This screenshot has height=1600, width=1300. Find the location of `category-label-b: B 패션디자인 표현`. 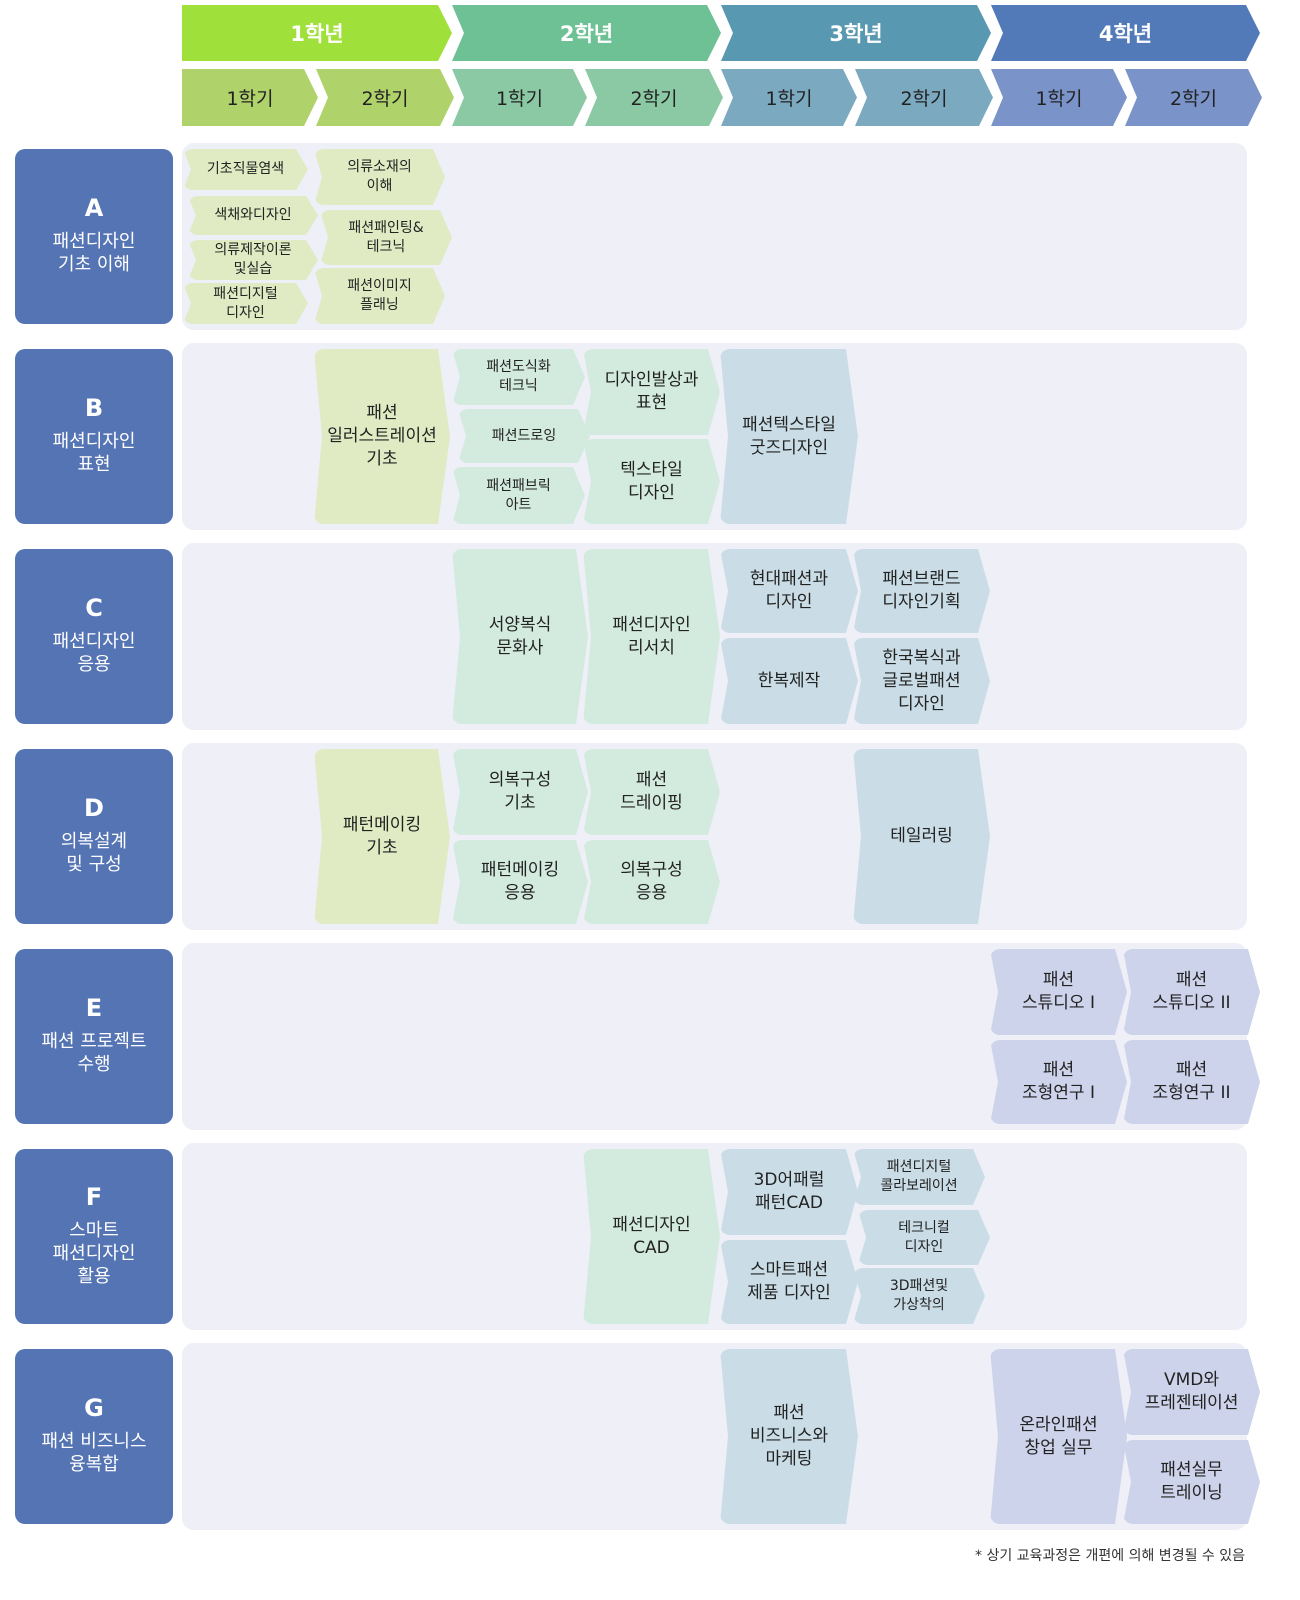

category-label-b: B 패션디자인 표현 is located at coordinates (94, 436).